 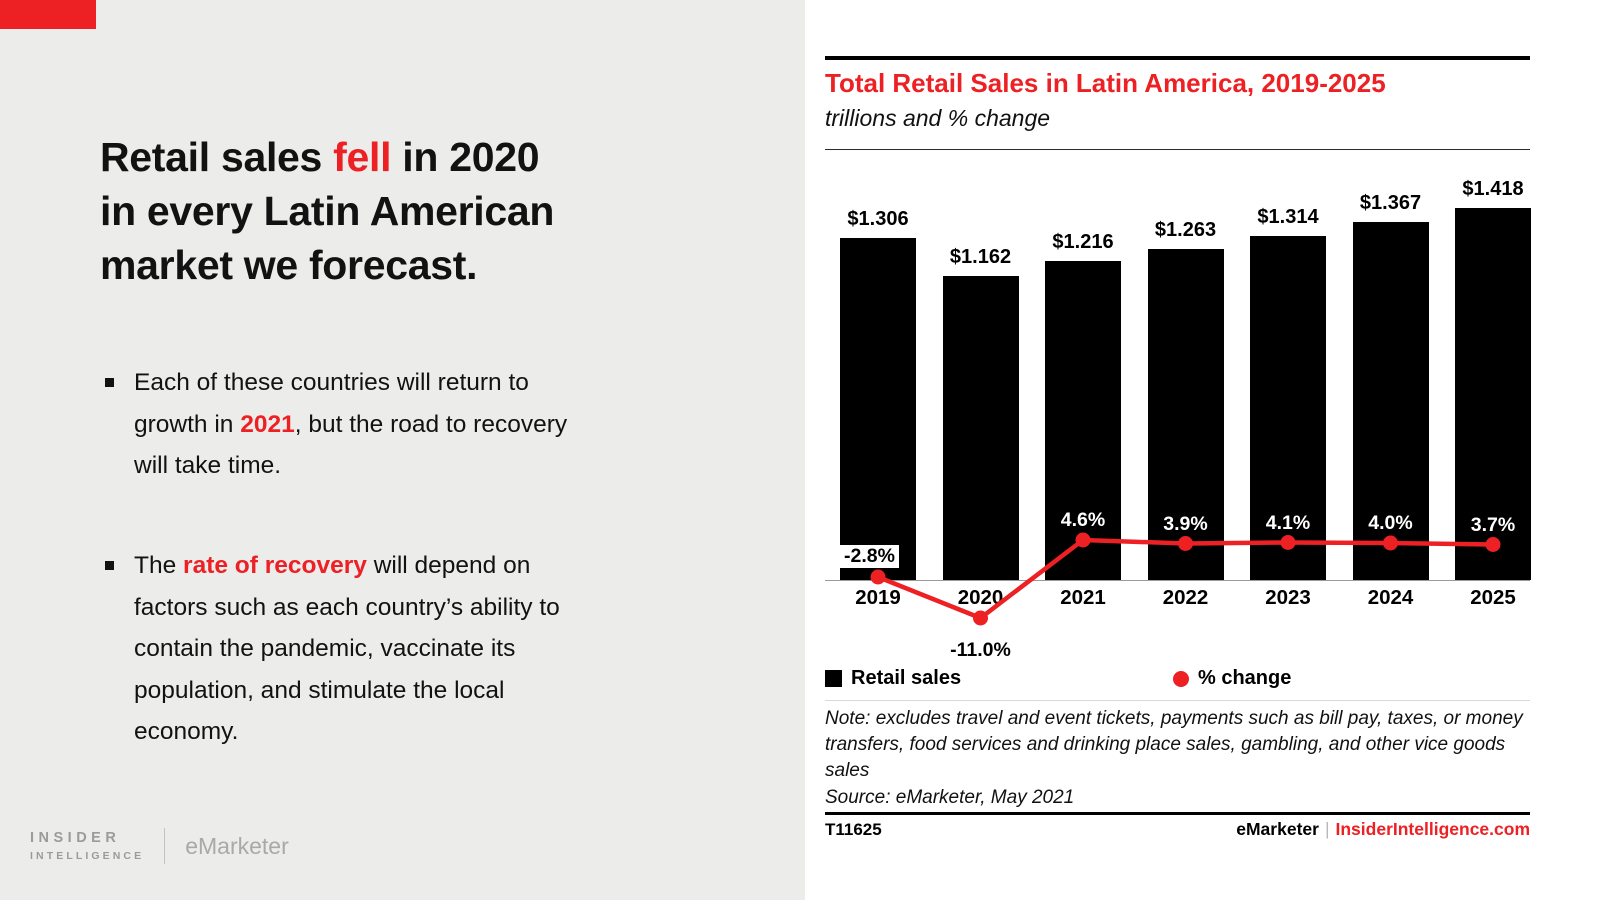 What do you see at coordinates (950, 797) in the screenshot?
I see `source-text: Source: eMarketer, May 2021` at bounding box center [950, 797].